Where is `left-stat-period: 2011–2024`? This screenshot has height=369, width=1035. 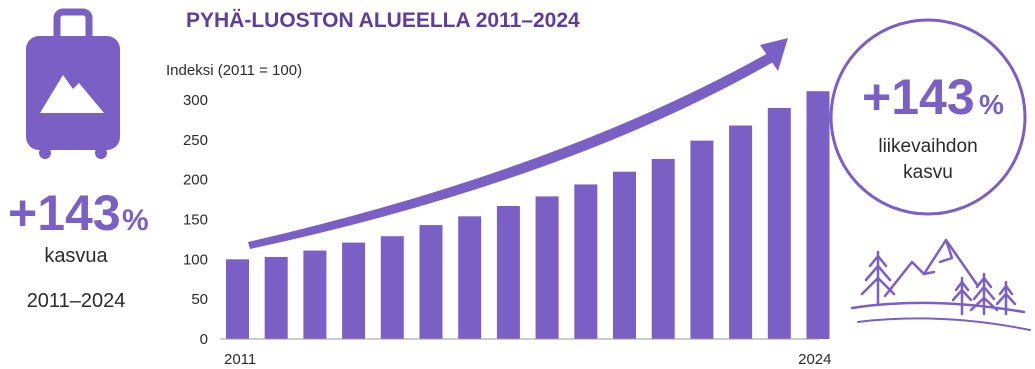
left-stat-period: 2011–2024 is located at coordinates (76, 301).